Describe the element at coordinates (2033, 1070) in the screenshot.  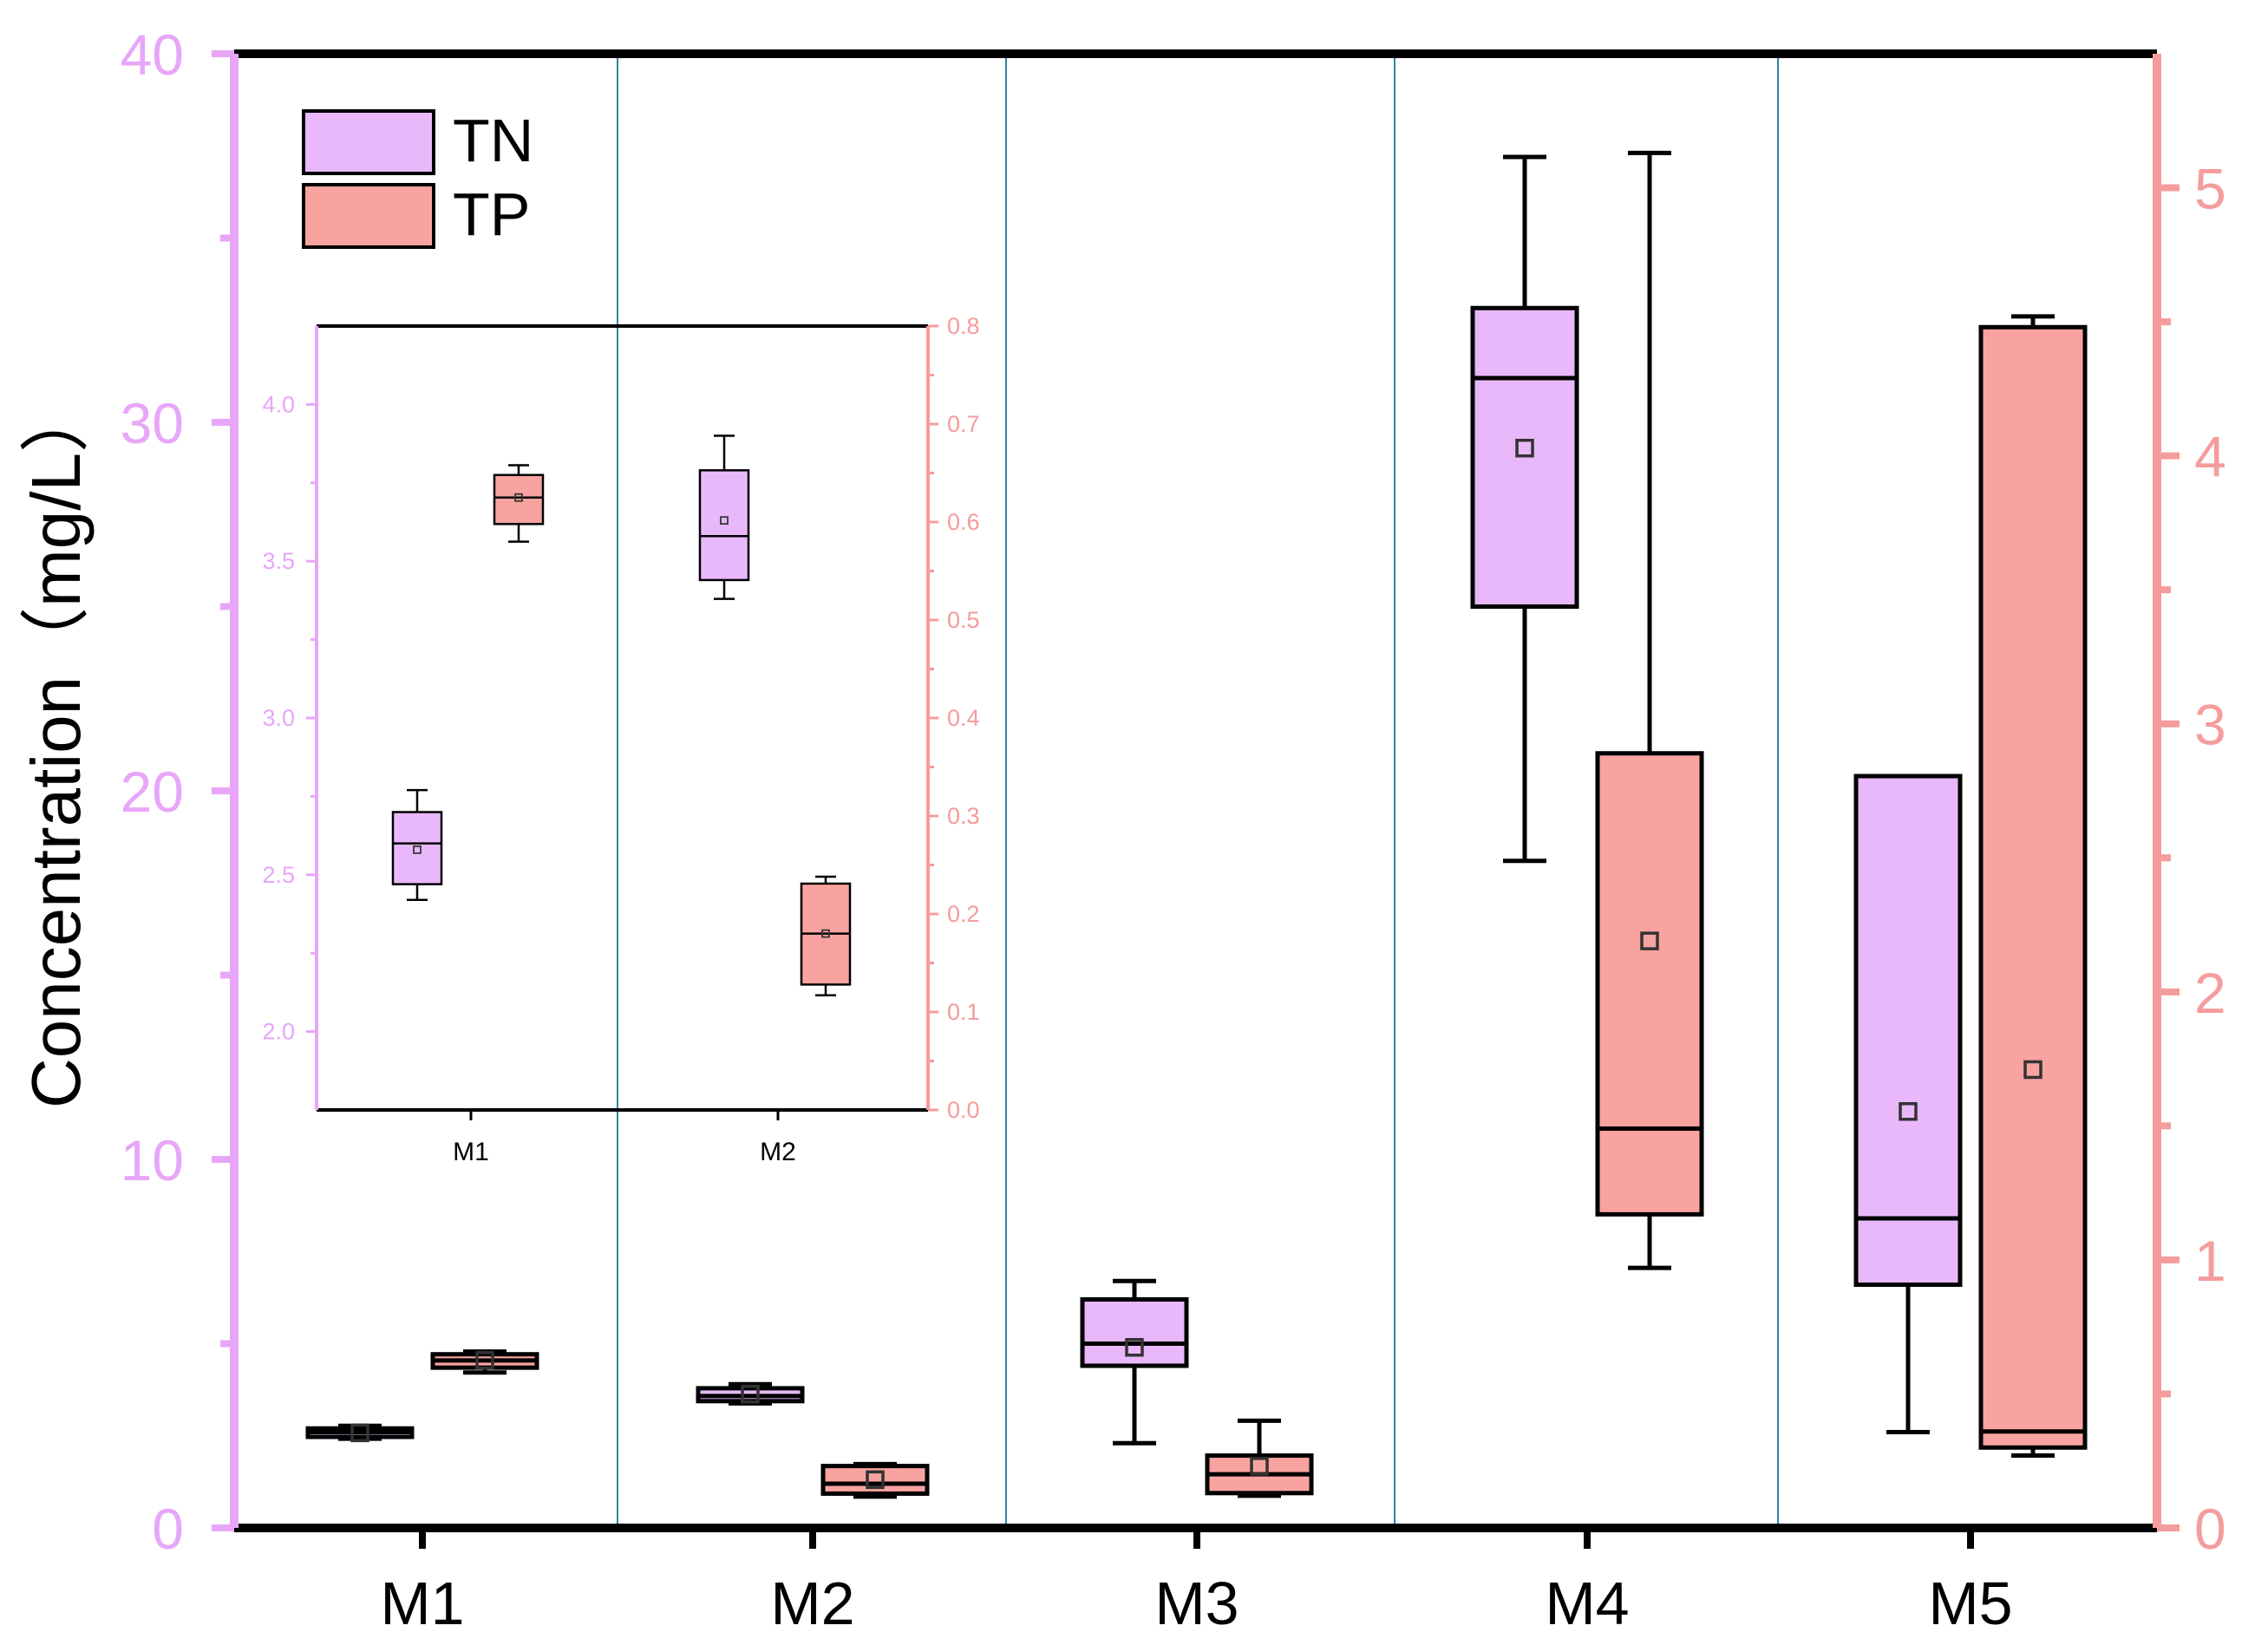
I see `tp-box-M5-mean-marker` at that location.